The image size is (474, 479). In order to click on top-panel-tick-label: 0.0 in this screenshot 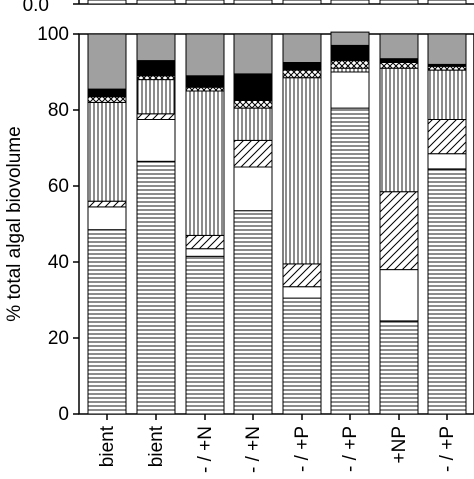, I will do `click(36, 8)`.